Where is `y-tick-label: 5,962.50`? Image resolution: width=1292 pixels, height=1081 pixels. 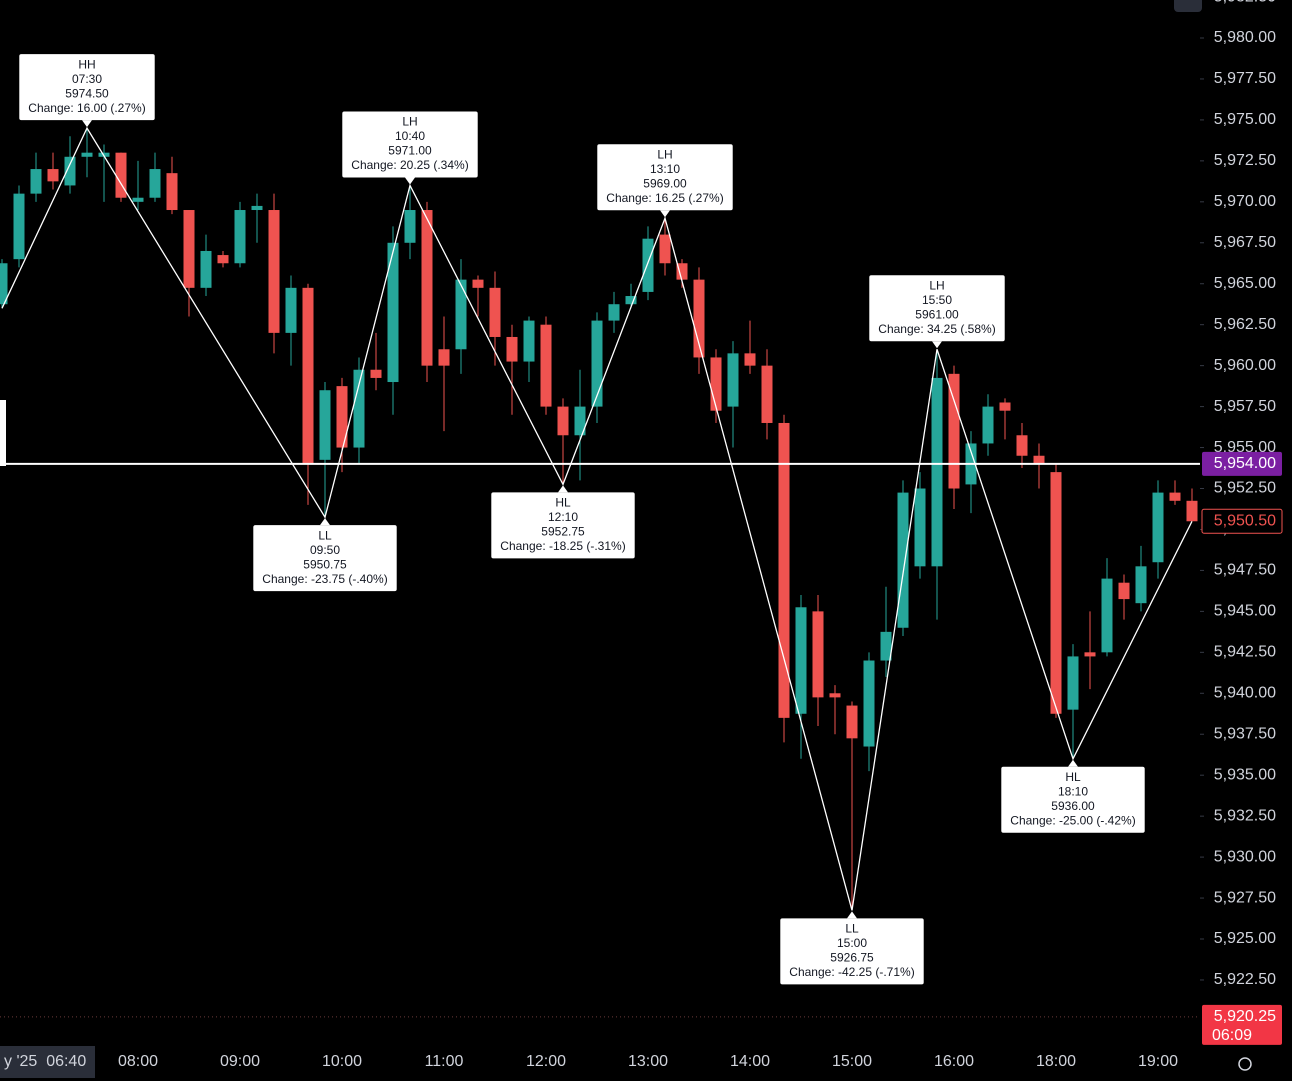
y-tick-label: 5,962.50 is located at coordinates (1245, 324).